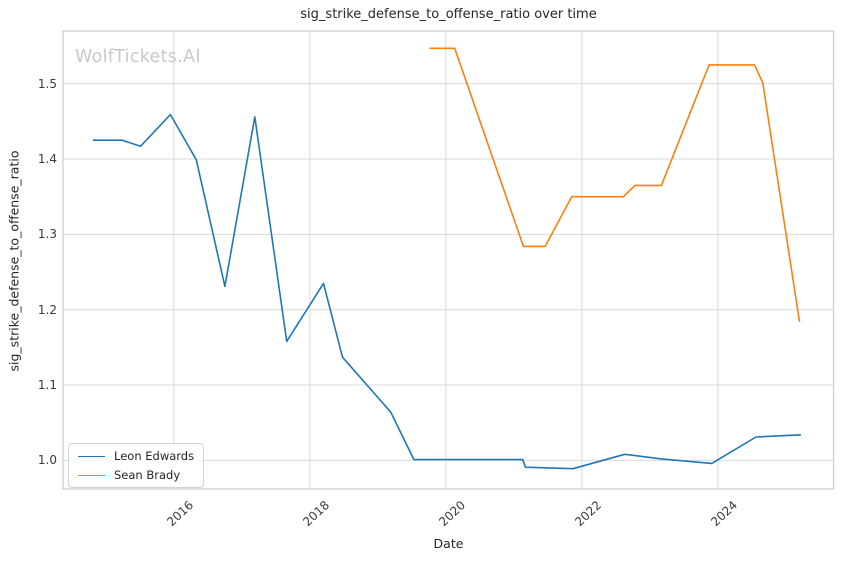 This screenshot has height=561, width=844. Describe the element at coordinates (91, 456) in the screenshot. I see `legend-line-swatch-blue` at that location.